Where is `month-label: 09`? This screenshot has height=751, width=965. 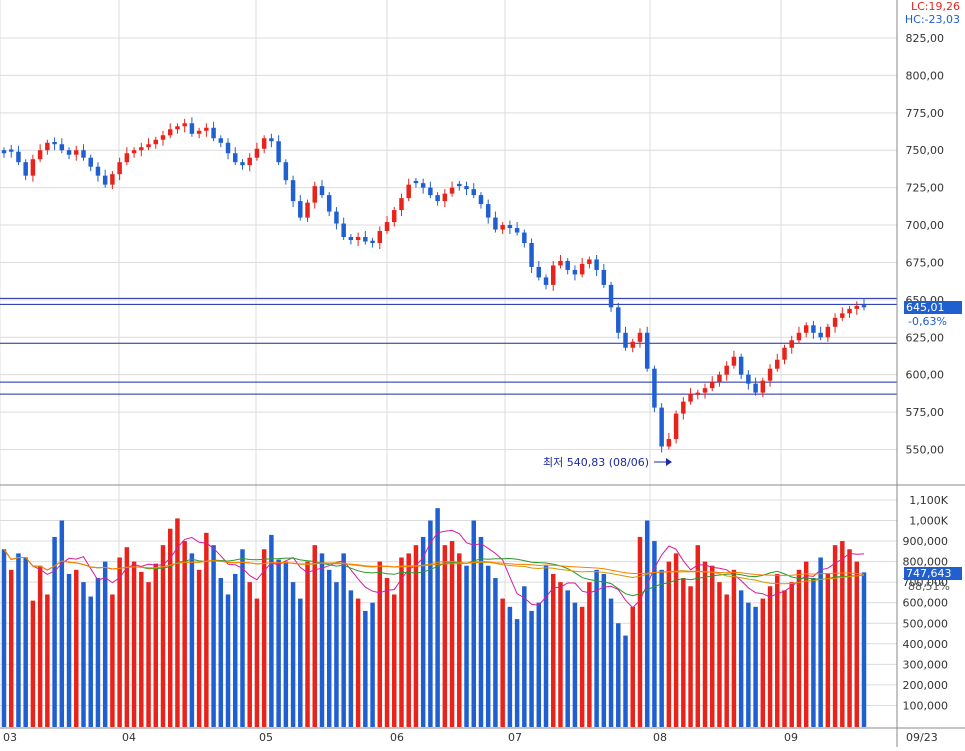
month-label: 09 is located at coordinates (791, 737).